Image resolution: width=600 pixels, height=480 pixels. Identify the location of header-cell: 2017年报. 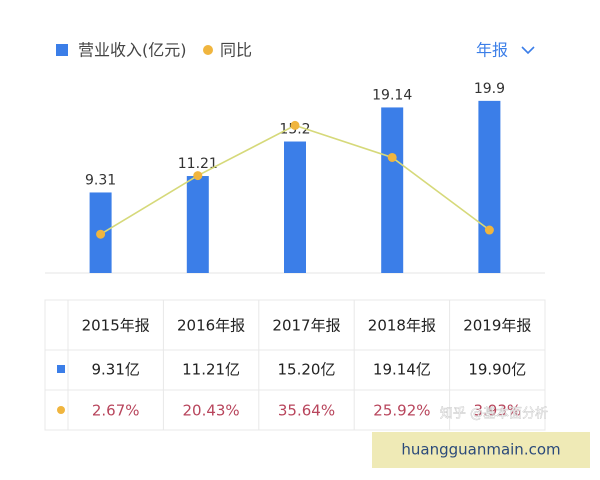
(306, 326).